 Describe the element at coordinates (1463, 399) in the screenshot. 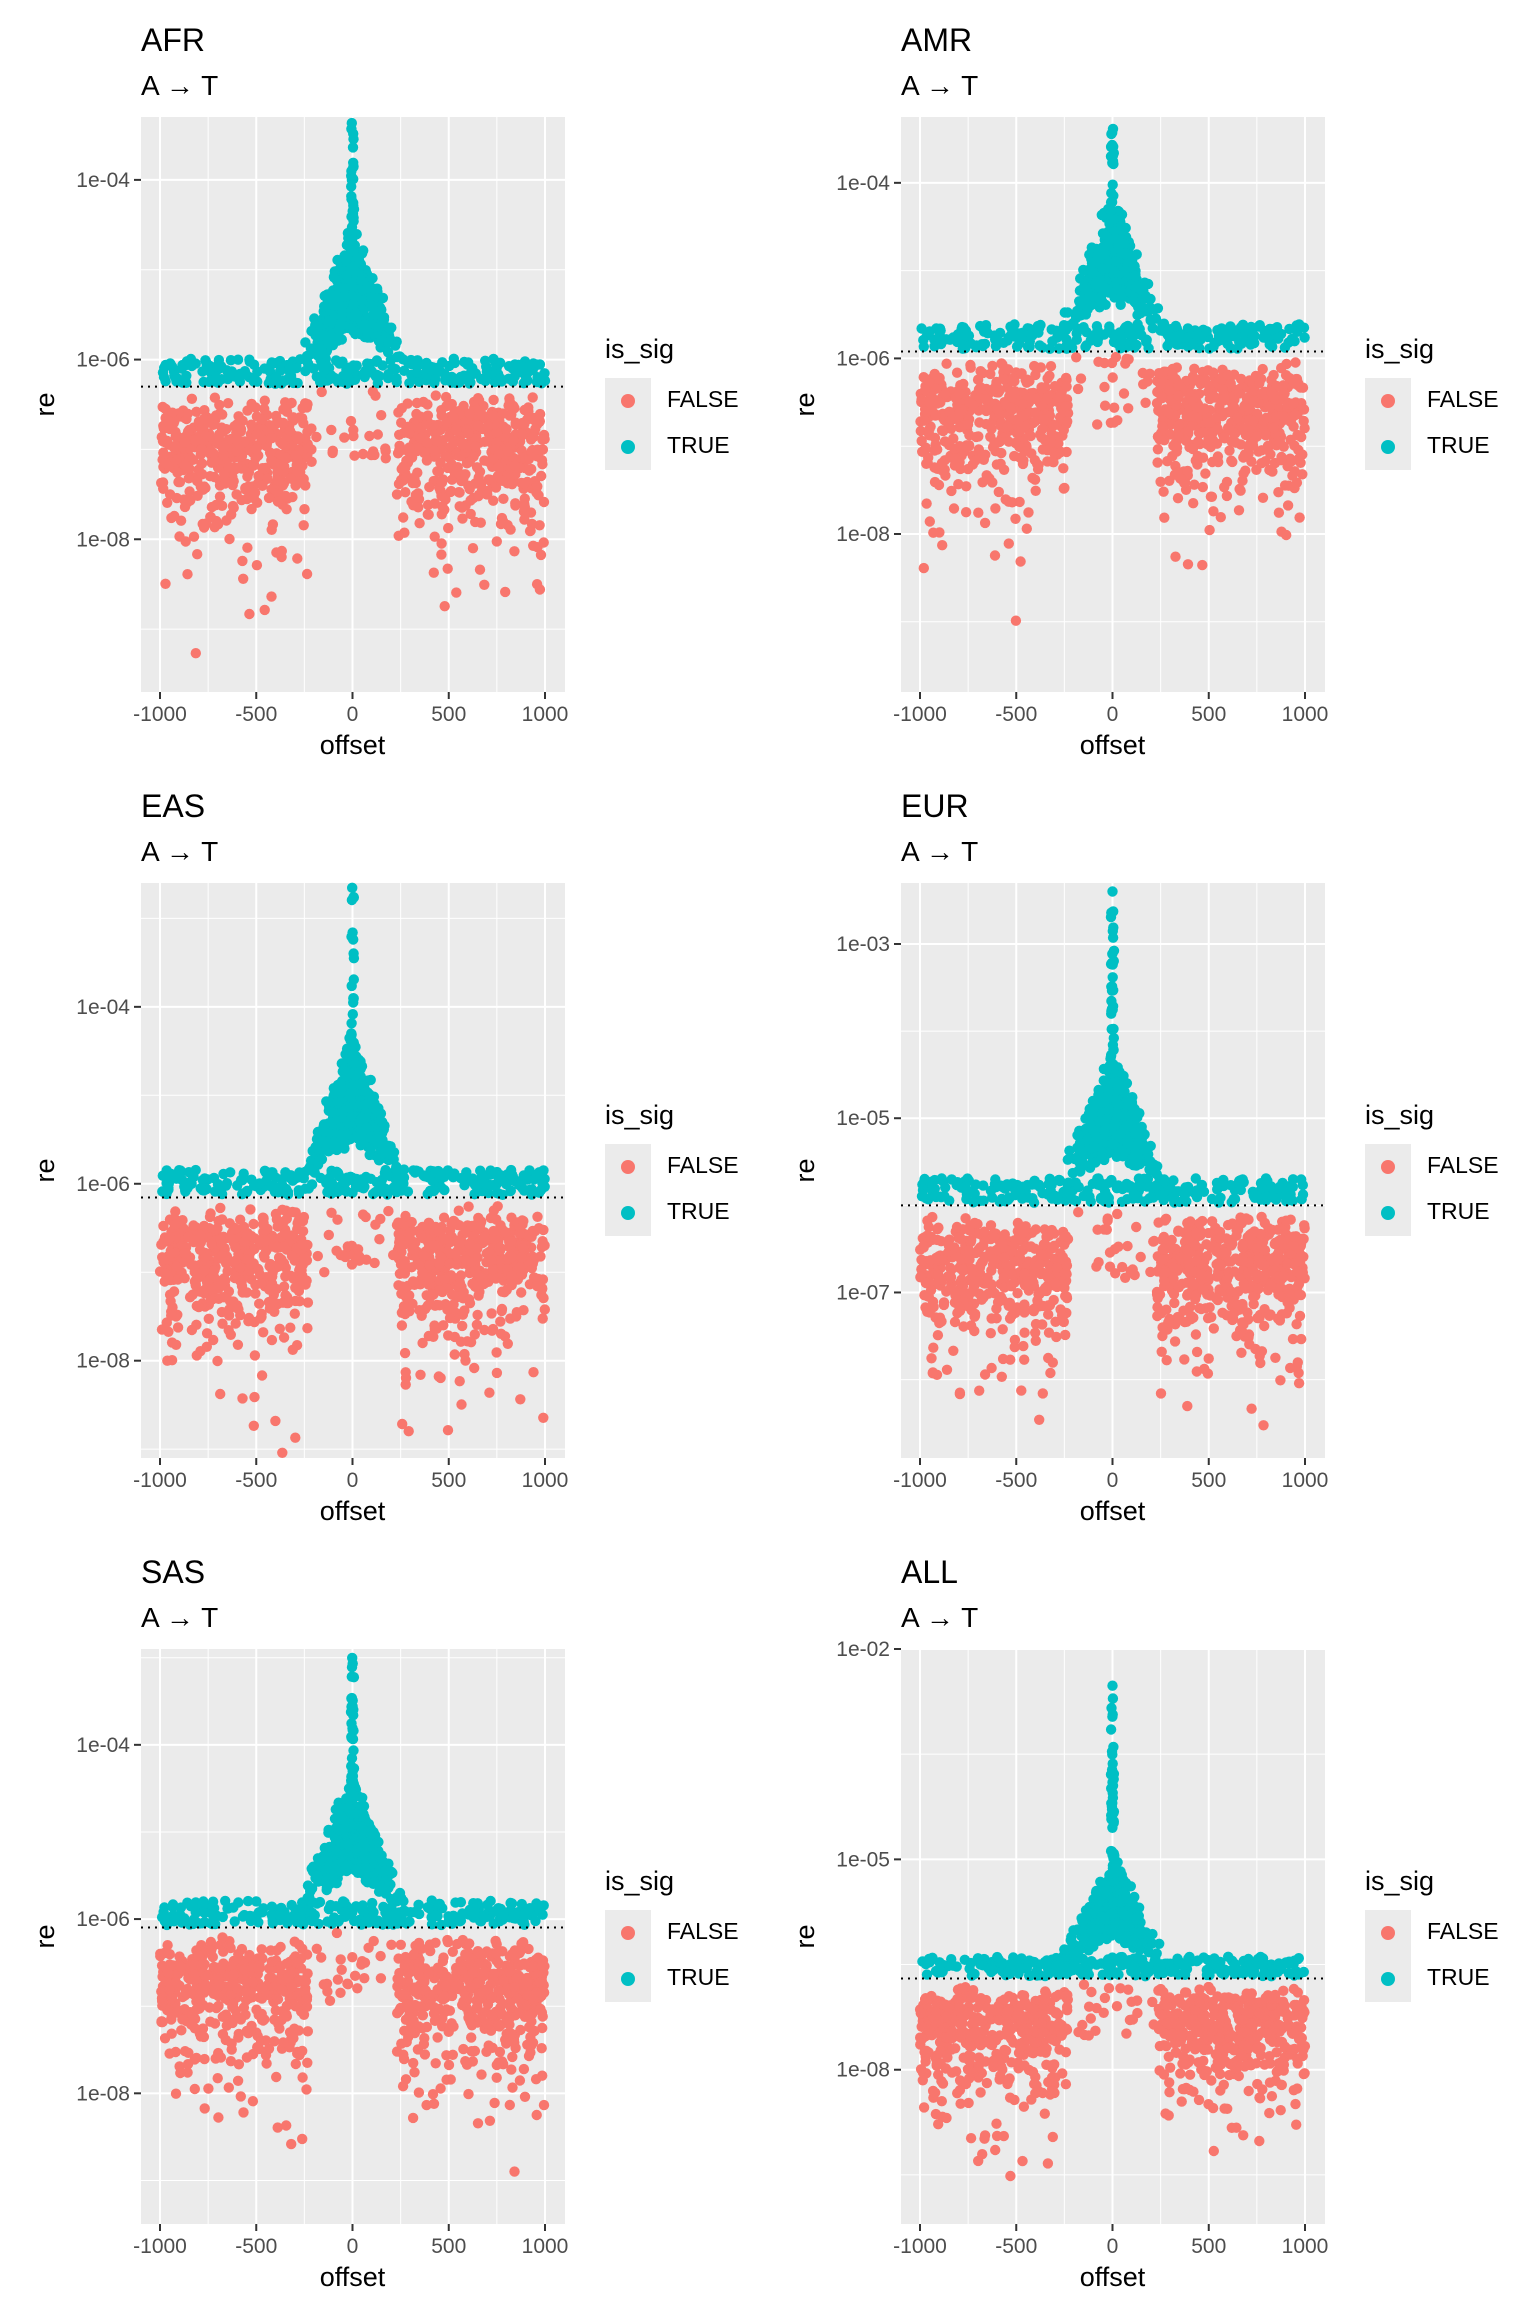

I see `legend-label: FALSE` at that location.